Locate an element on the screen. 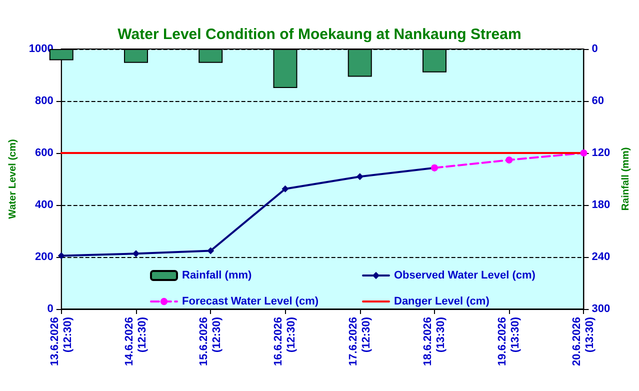  chart-title: Water Level Condition of Moekaung at Nankaung Stream is located at coordinates (320, 34).